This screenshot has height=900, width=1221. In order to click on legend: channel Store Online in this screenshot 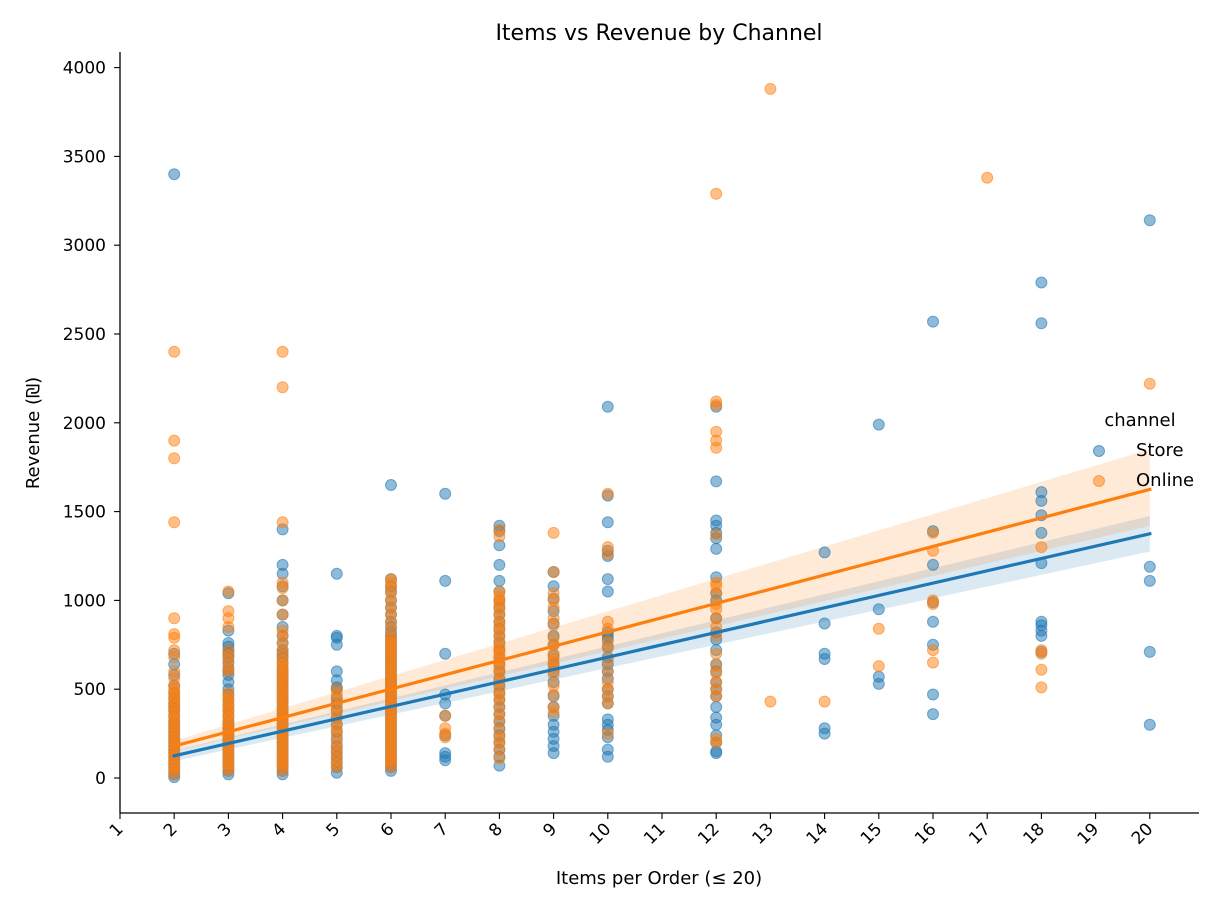, I will do `click(1143, 450)`.